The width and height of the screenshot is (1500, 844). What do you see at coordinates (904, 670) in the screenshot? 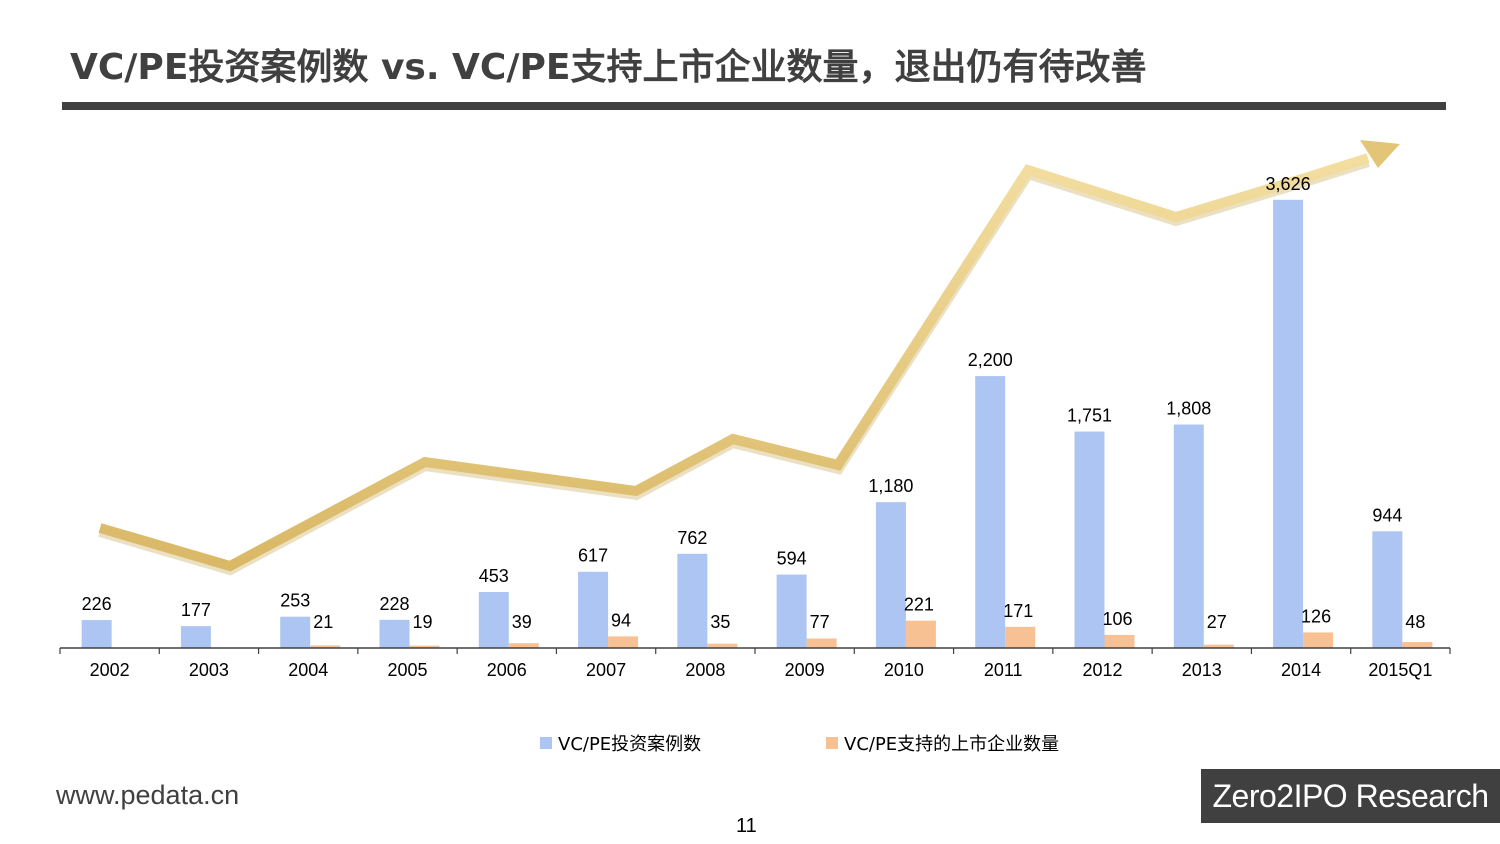
I see `x-tick-label: 2010` at bounding box center [904, 670].